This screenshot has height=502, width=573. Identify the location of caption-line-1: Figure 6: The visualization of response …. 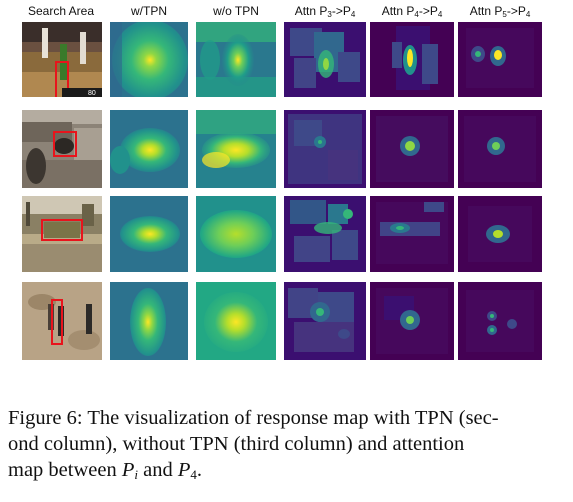
(253, 418).